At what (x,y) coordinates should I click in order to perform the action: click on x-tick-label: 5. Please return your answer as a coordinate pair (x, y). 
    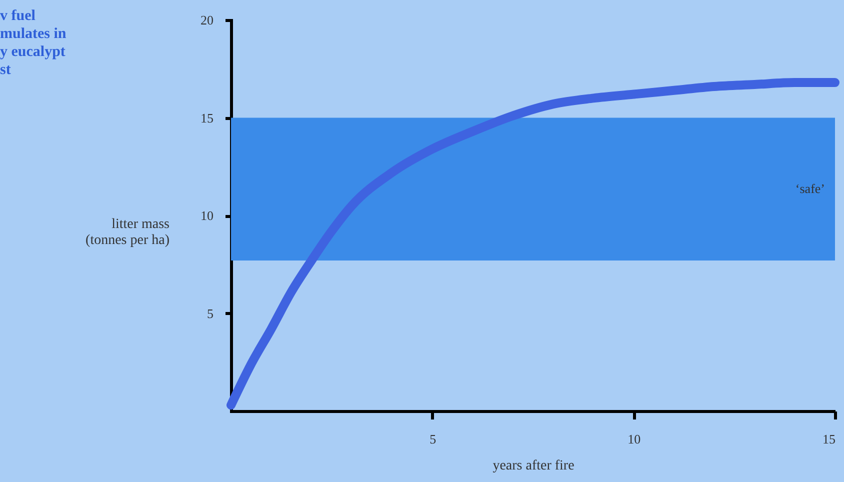
    Looking at the image, I should click on (433, 439).